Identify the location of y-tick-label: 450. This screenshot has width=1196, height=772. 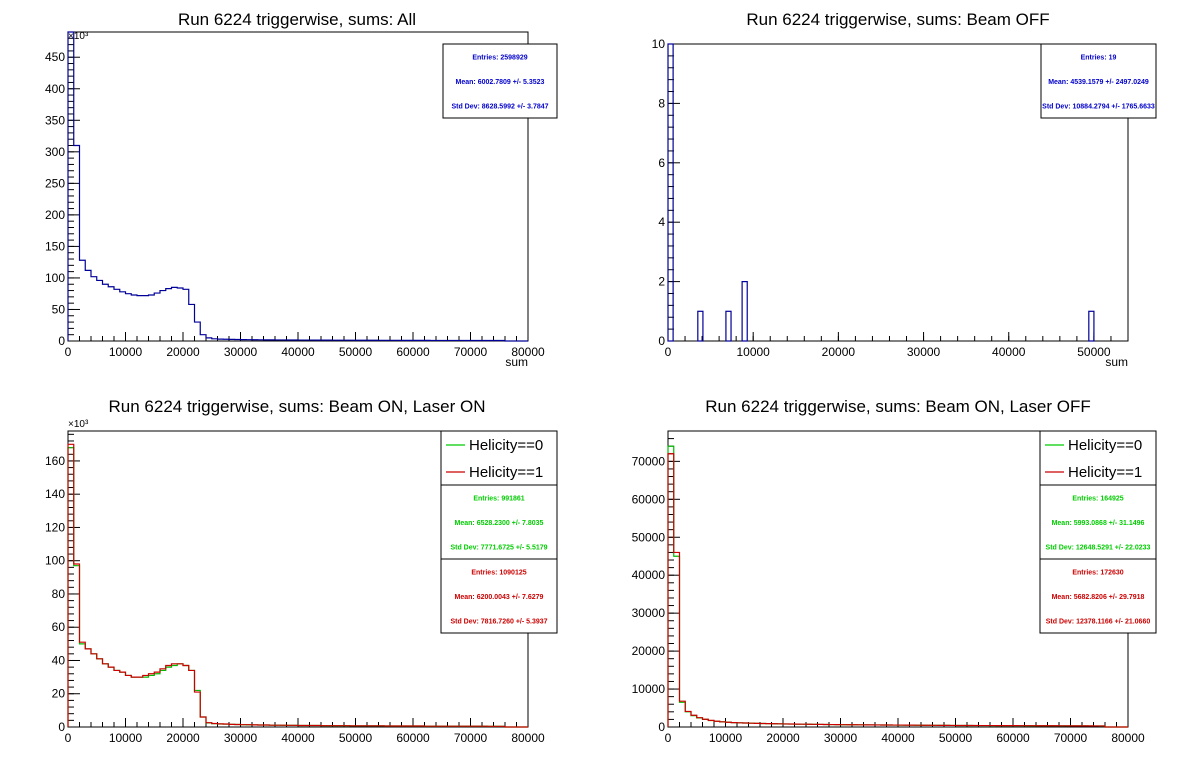
(55, 57).